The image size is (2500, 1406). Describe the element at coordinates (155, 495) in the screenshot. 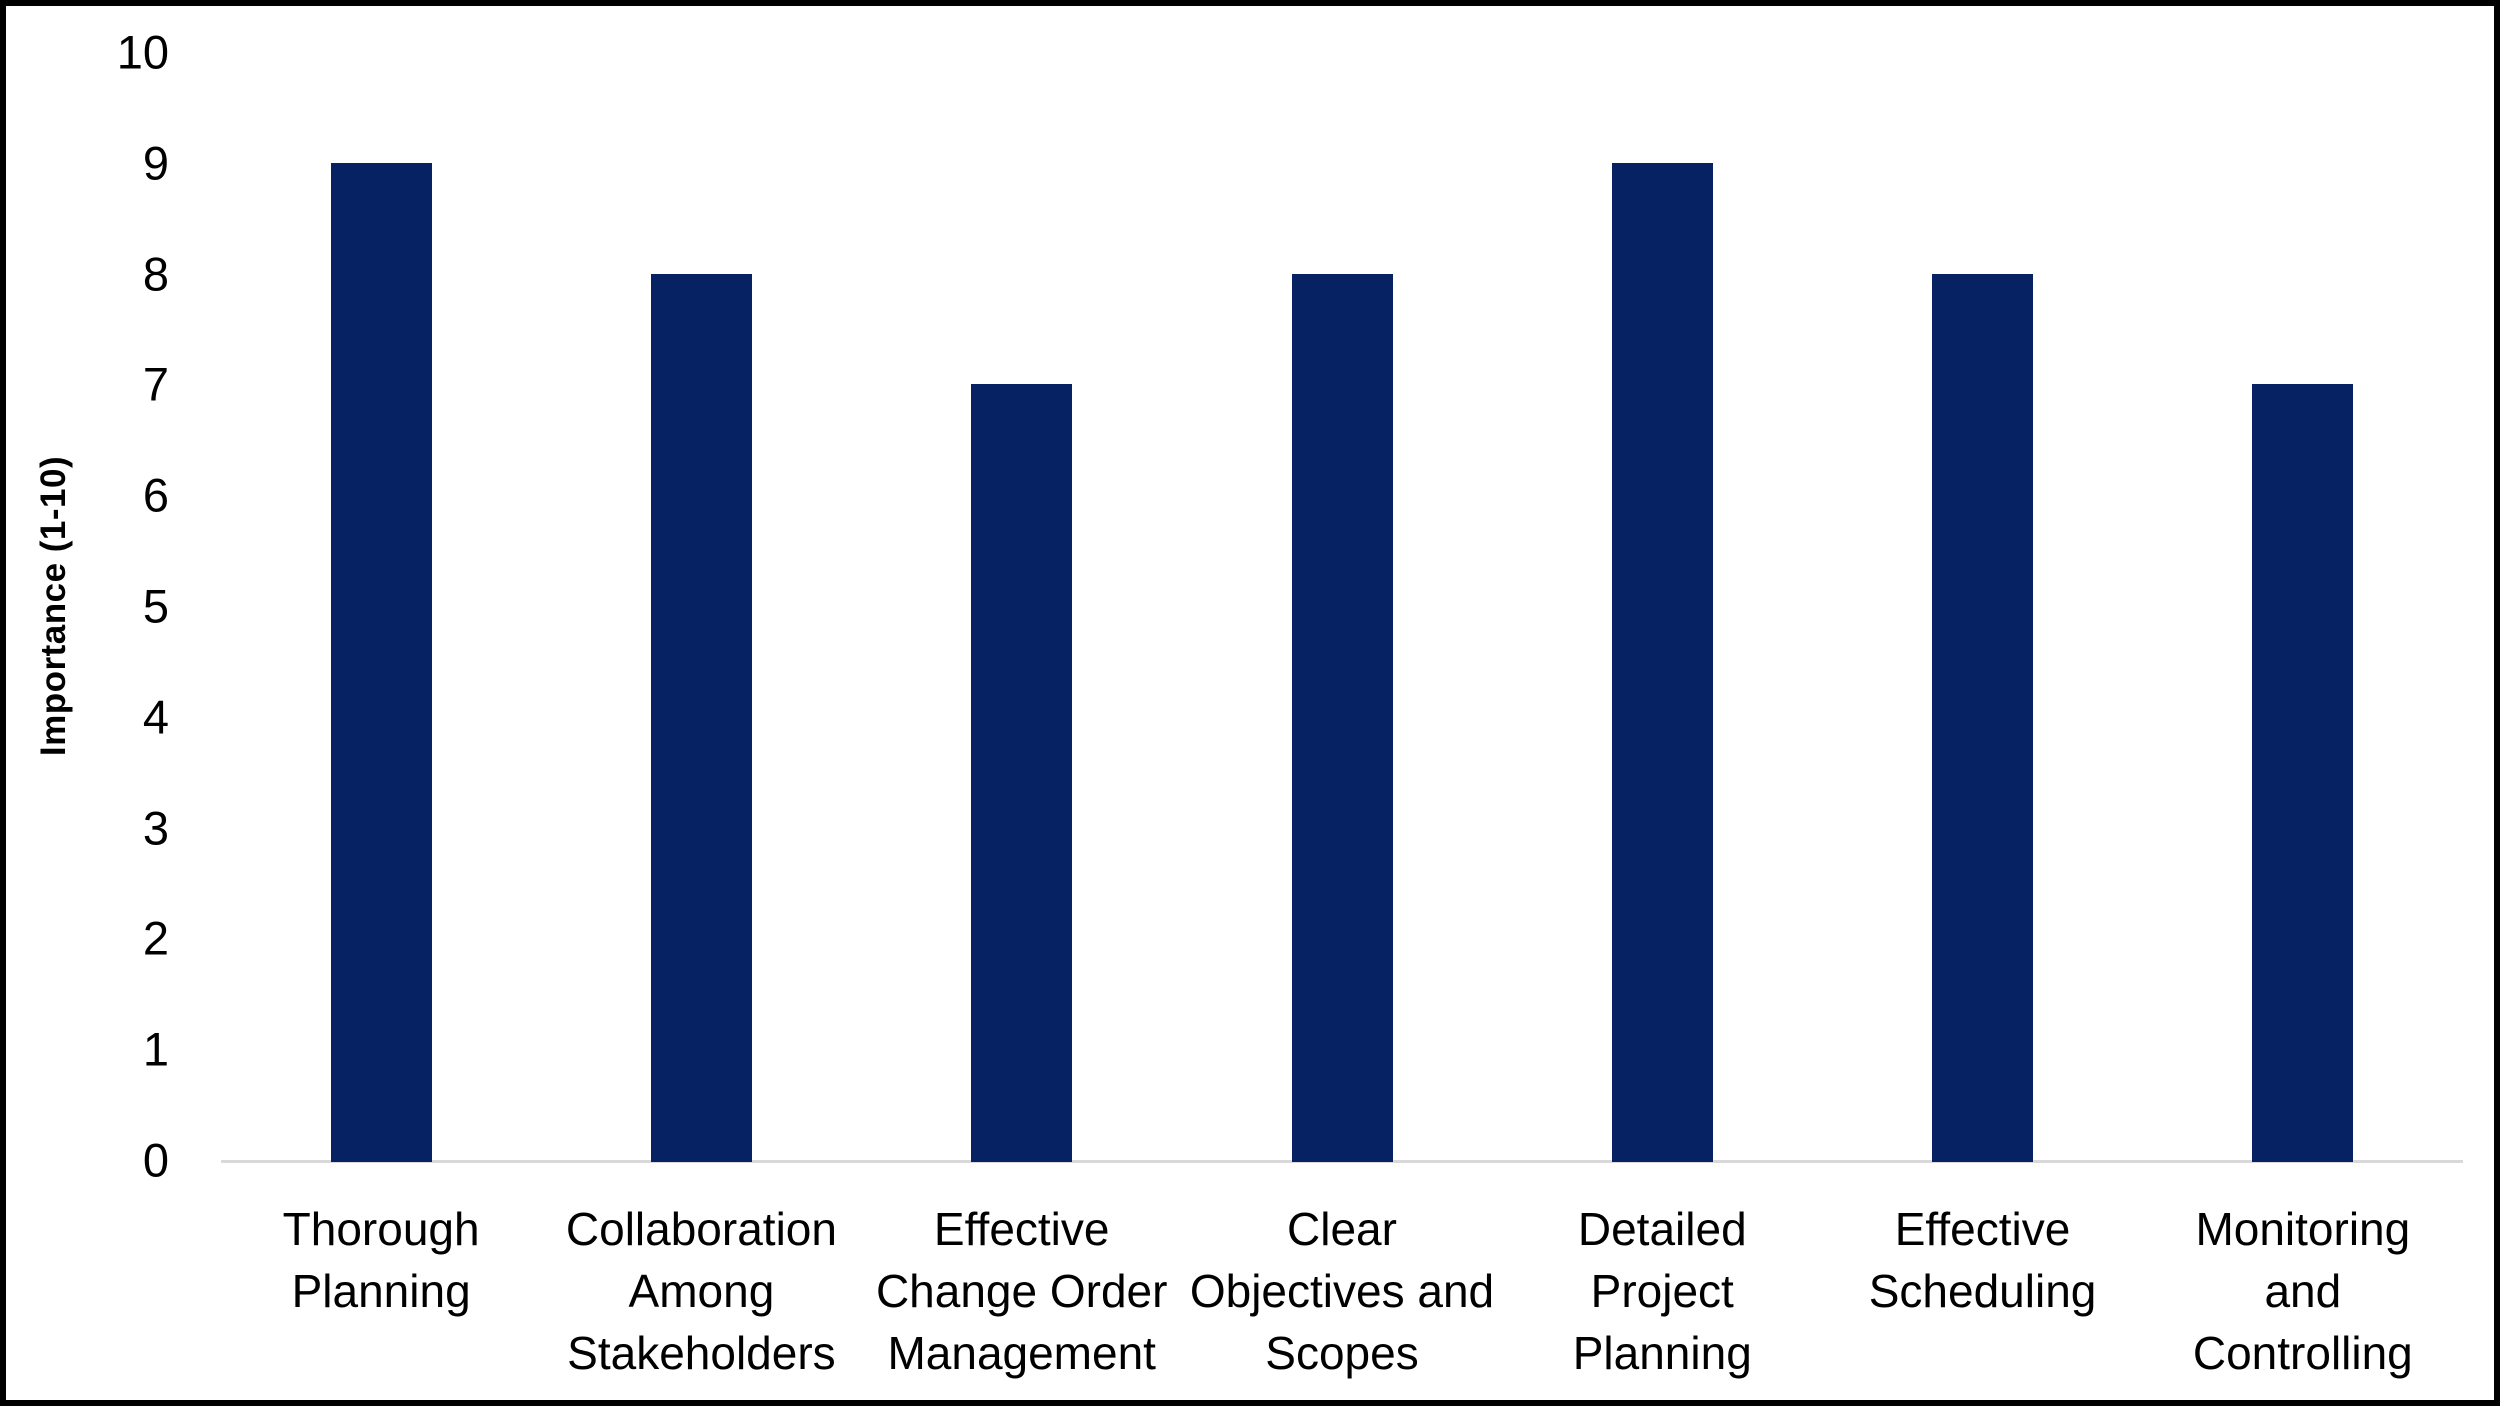

I see `y-tick-label-6: 6` at that location.